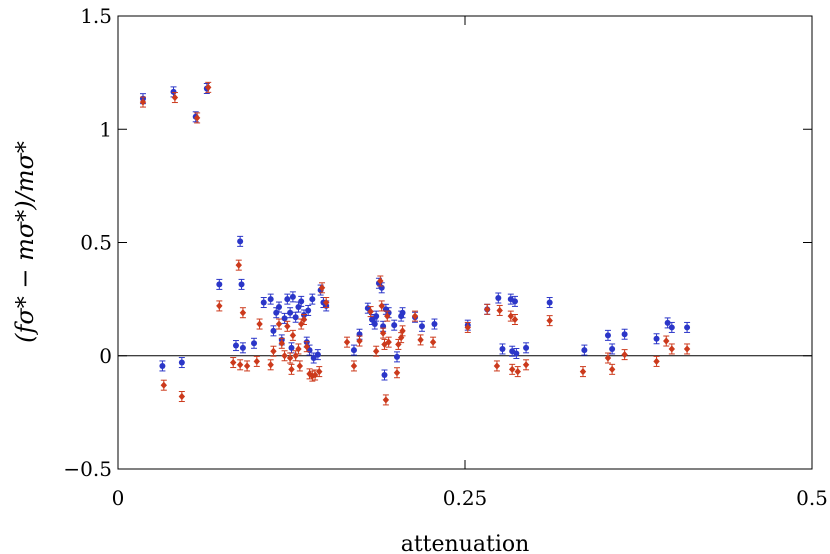 Image resolution: width=830 pixels, height=554 pixels. Describe the element at coordinates (25, 242) in the screenshot. I see `y-axis-label: (fσ* − mσ*)/mσ*` at that location.